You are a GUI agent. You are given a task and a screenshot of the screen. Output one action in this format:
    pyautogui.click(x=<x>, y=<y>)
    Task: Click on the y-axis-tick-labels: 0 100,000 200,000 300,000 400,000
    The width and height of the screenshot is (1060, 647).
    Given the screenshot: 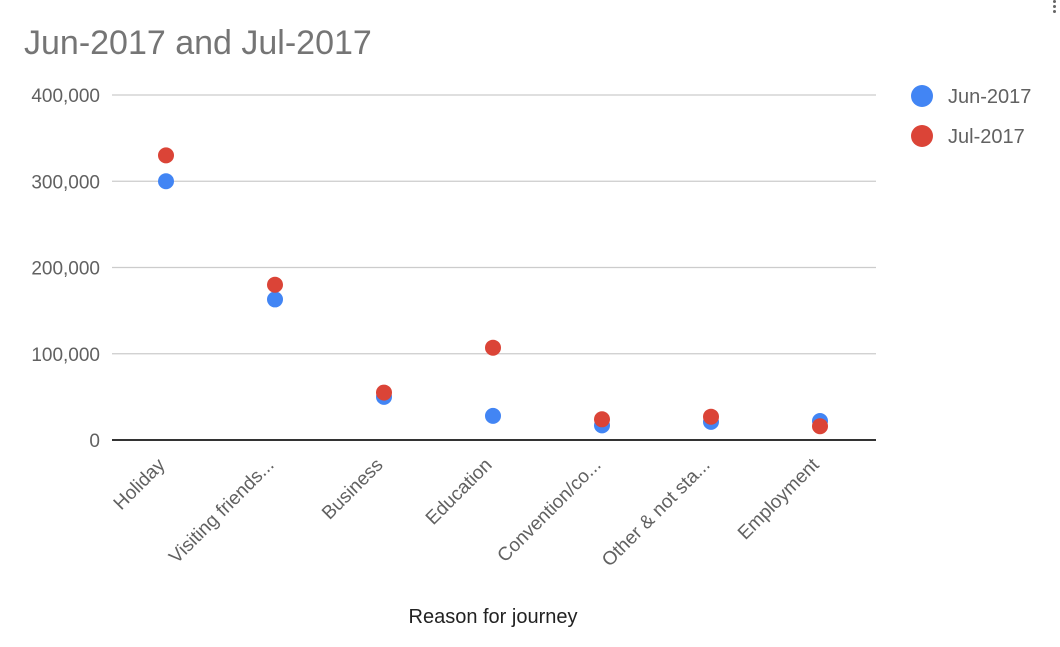 What is the action you would take?
    pyautogui.click(x=65, y=269)
    